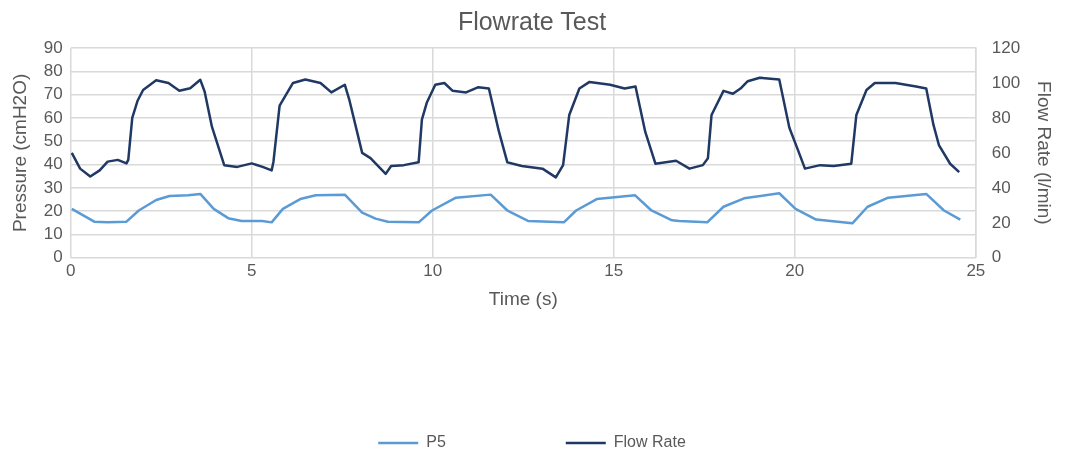 The image size is (1069, 461). What do you see at coordinates (433, 270) in the screenshot?
I see `x-tick-label: 10` at bounding box center [433, 270].